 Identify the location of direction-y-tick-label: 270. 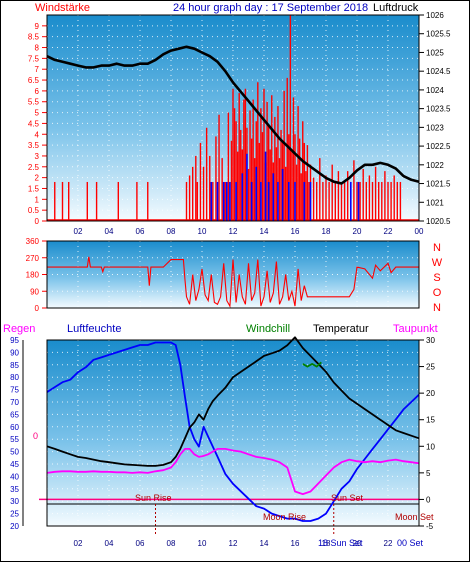
(33, 258).